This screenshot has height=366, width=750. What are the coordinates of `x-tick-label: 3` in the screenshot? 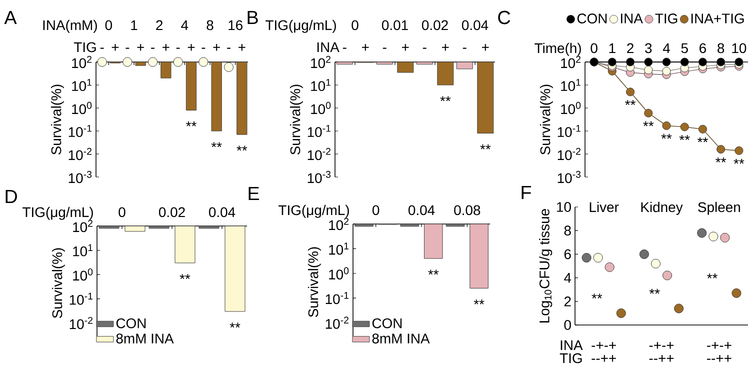 It's located at (648, 48).